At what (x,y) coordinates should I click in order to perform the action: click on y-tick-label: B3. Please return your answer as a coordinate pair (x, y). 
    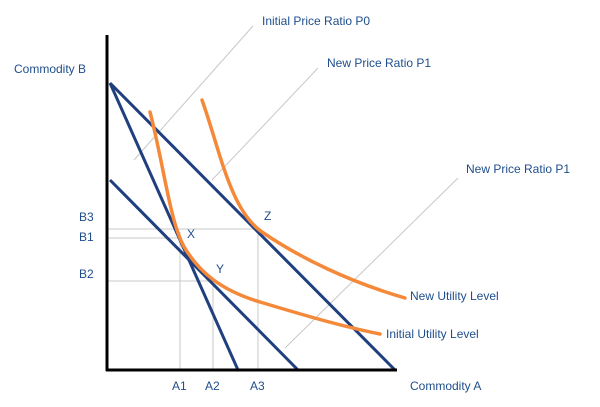
    Looking at the image, I should click on (86, 217).